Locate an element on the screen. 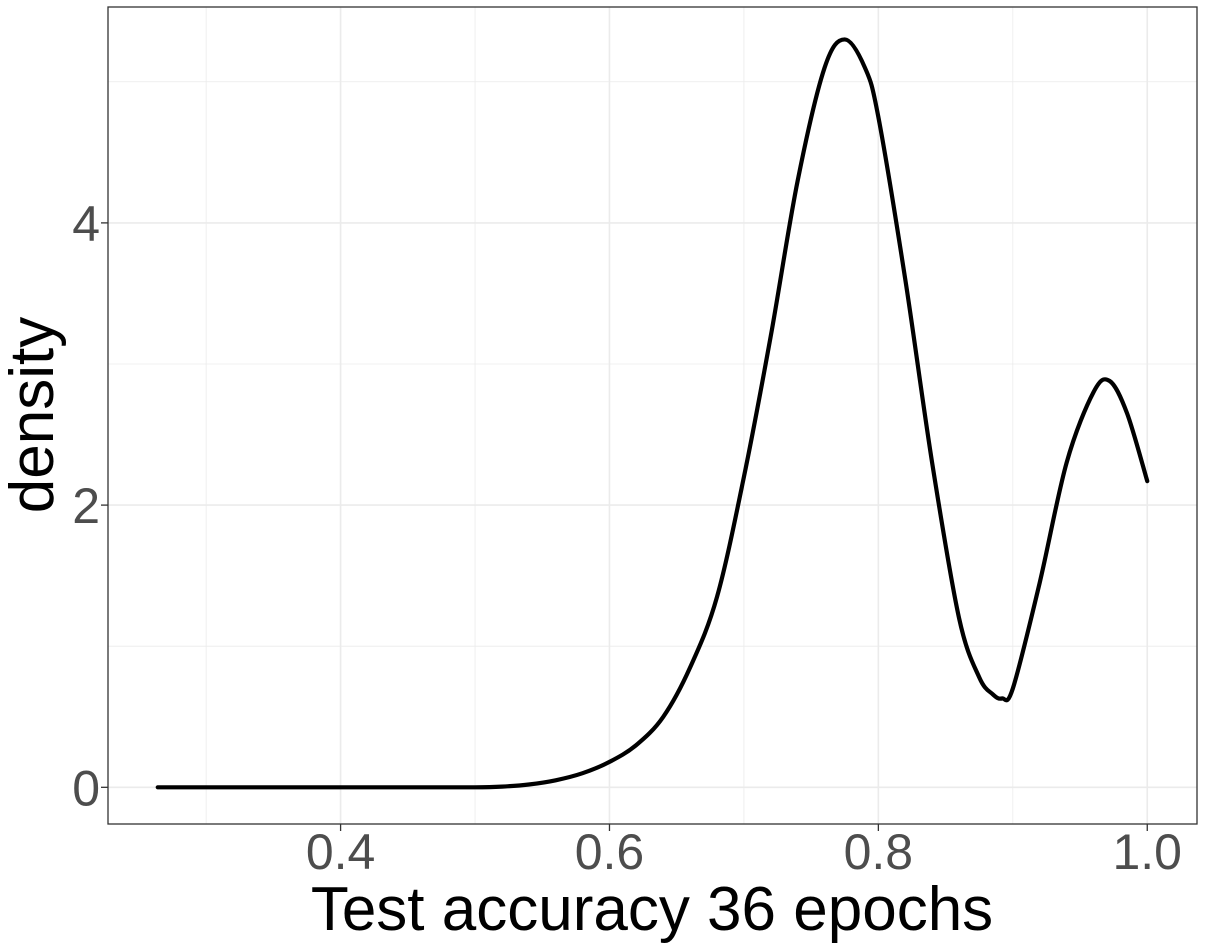 This screenshot has width=1205, height=950. y-tick-label: 2 is located at coordinates (86, 506).